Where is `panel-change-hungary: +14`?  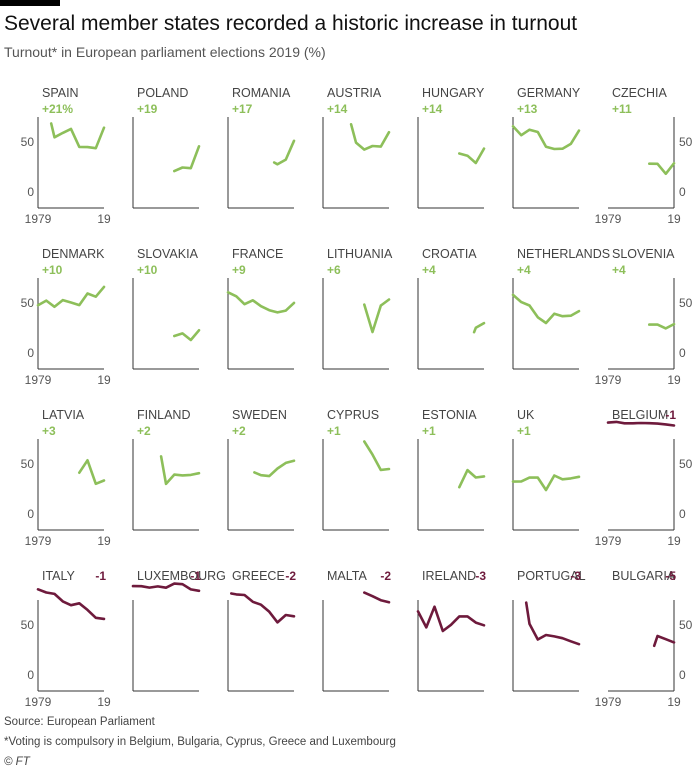
panel-change-hungary: +14 is located at coordinates (432, 109).